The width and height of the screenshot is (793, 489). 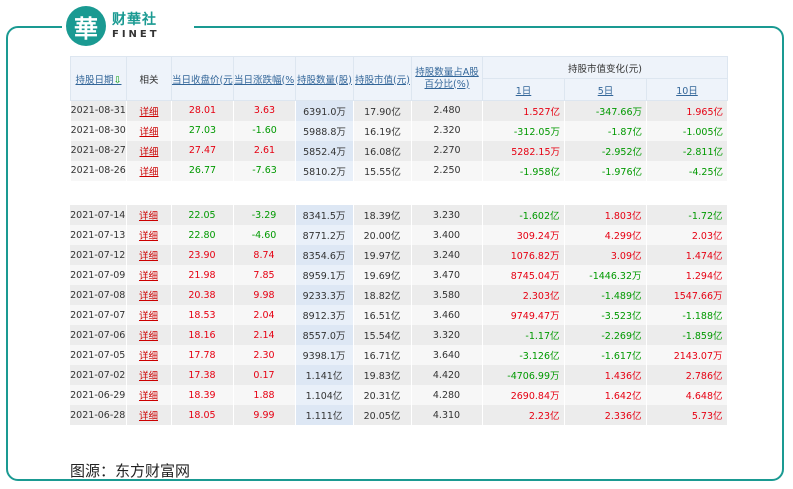 I want to click on row-change-1d: -1.17亿, so click(x=523, y=335).